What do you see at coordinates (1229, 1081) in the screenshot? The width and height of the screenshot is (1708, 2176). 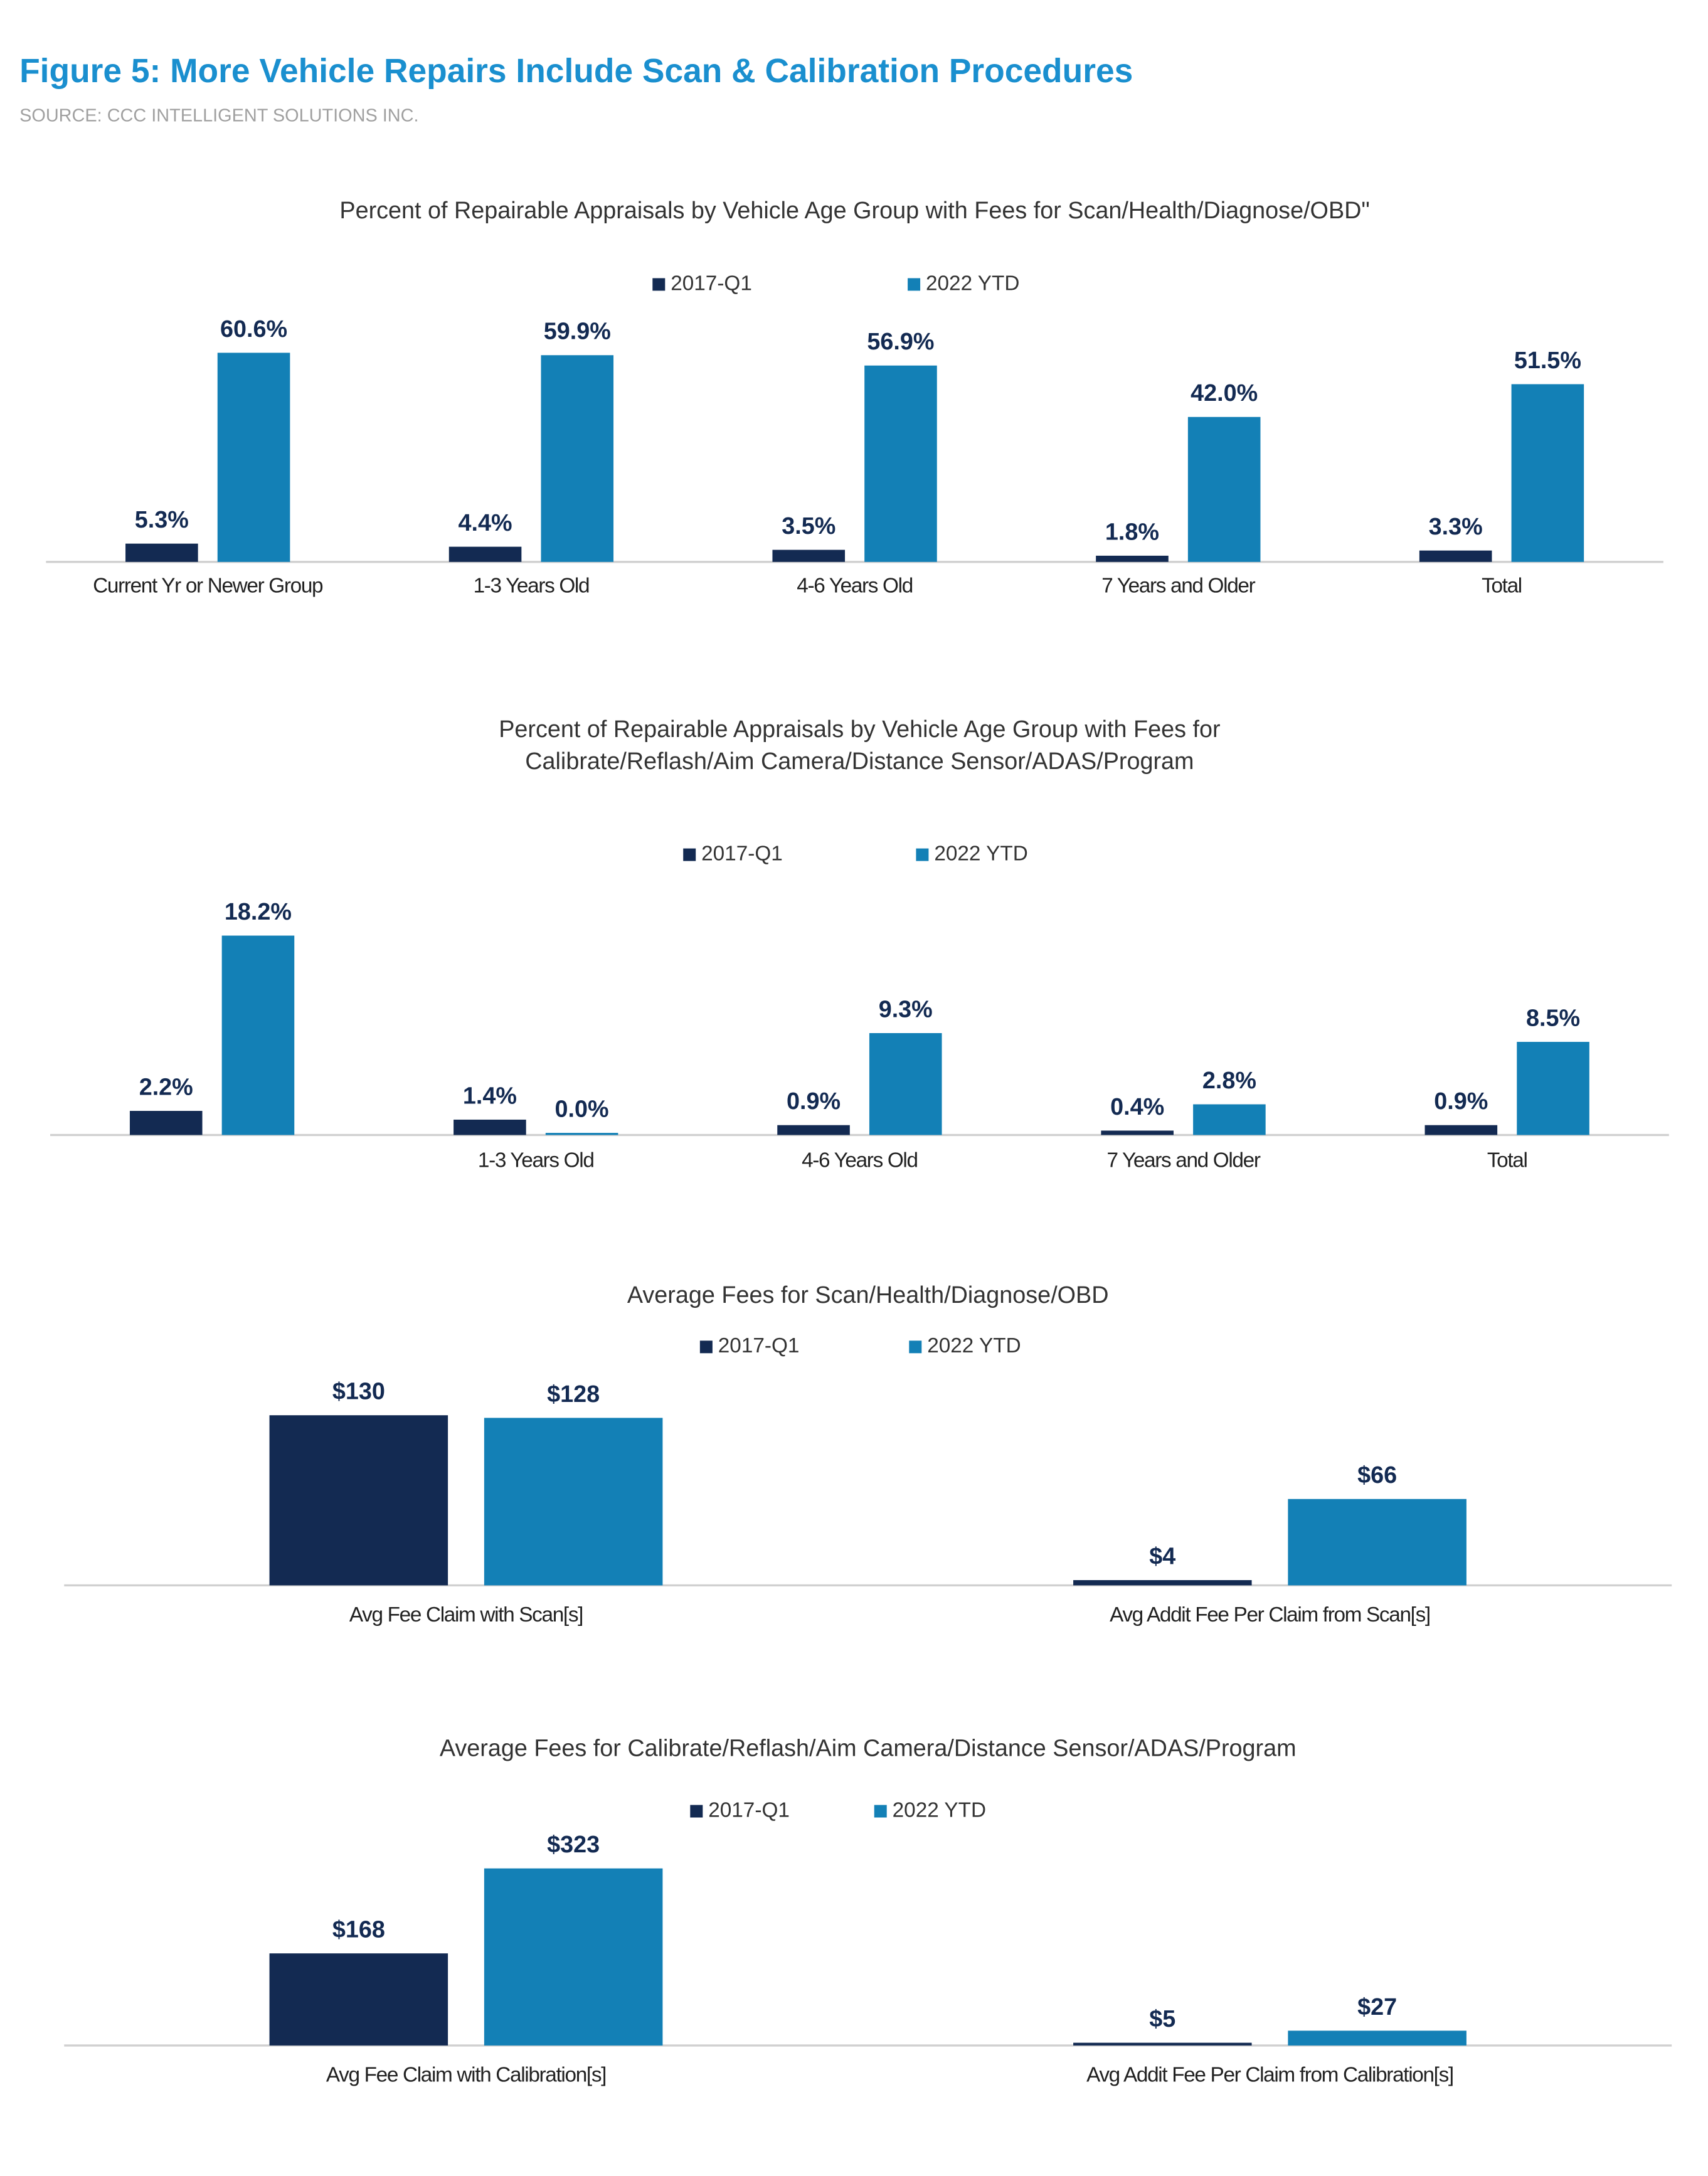 I see `value-label: 2.8%` at bounding box center [1229, 1081].